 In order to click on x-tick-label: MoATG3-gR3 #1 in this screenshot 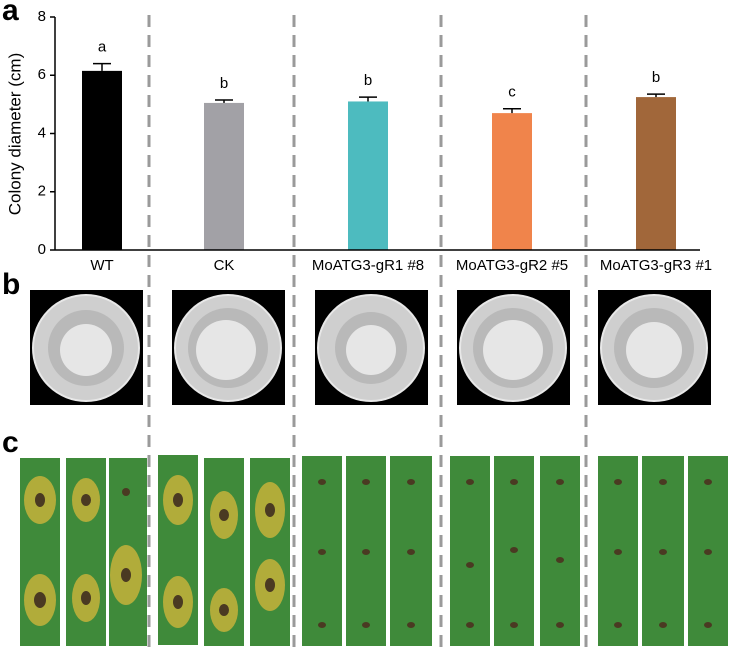, I will do `click(656, 265)`.